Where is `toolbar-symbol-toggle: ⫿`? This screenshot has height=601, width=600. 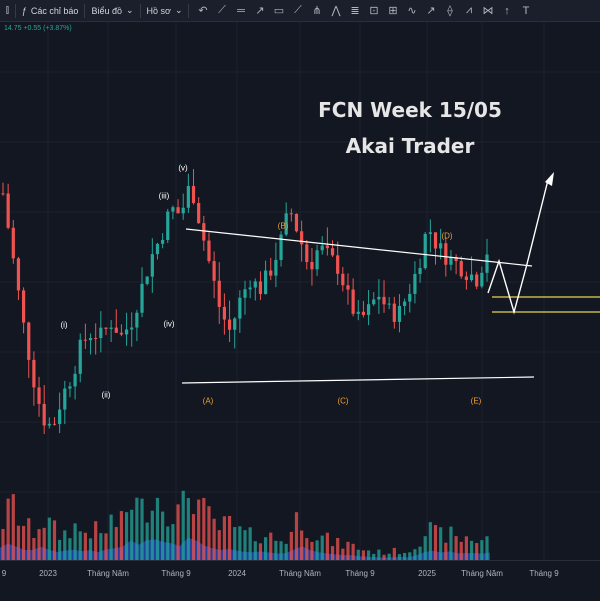
toolbar-symbol-toggle: ⫿ is located at coordinates (7, 10).